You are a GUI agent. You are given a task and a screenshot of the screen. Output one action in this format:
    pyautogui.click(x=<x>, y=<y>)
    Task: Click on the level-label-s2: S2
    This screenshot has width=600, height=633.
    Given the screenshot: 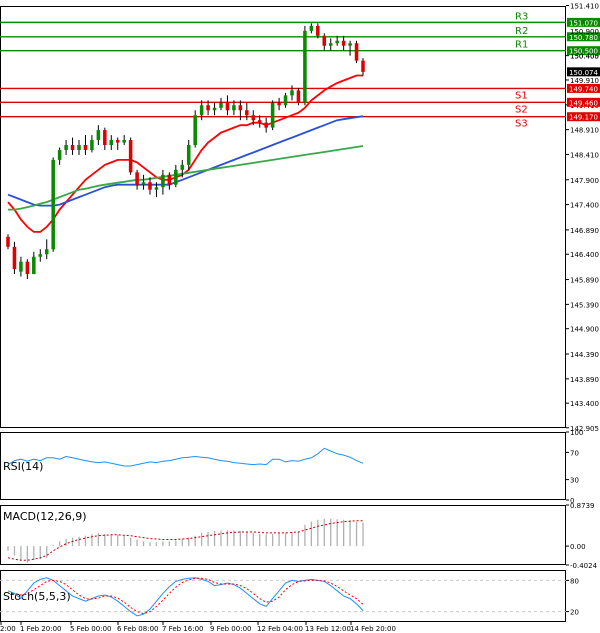 What is the action you would take?
    pyautogui.click(x=521, y=109)
    